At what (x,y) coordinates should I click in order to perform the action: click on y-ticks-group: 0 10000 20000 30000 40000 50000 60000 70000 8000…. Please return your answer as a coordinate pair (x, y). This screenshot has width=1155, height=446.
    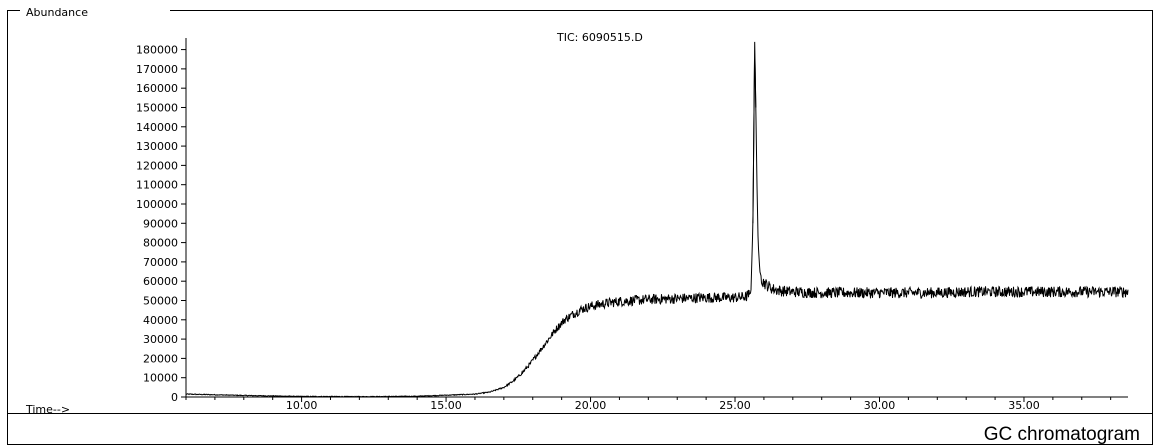
    Looking at the image, I should click on (161, 224).